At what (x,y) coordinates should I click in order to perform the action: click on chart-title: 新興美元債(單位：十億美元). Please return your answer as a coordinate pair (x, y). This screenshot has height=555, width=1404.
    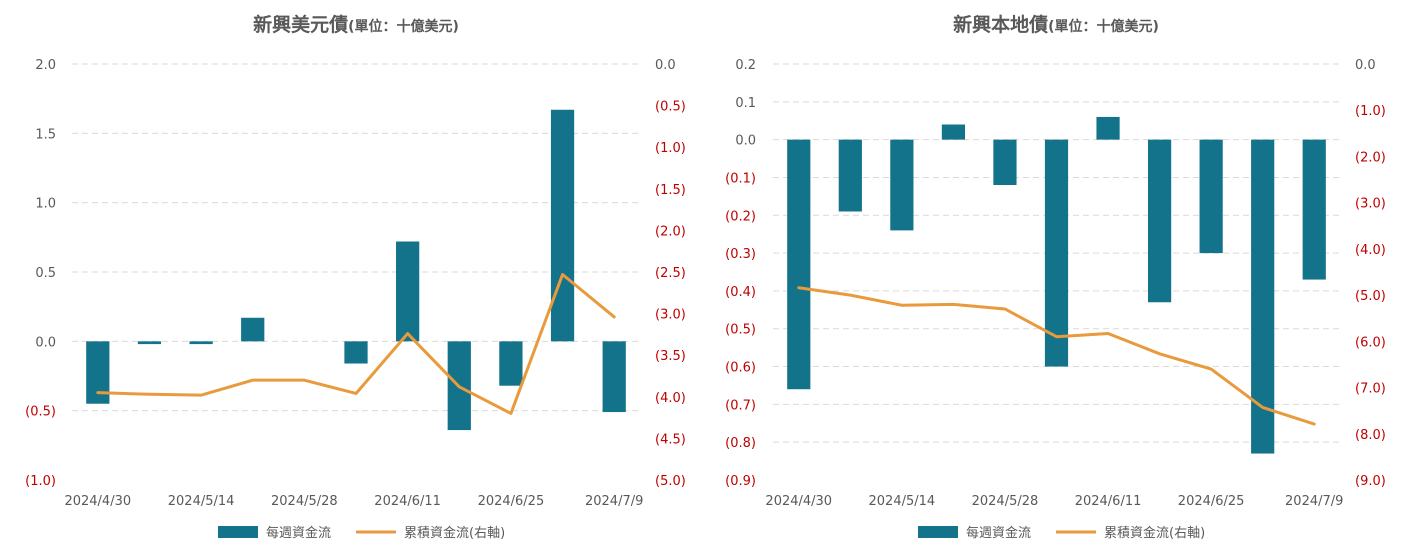
    Looking at the image, I should click on (356, 24).